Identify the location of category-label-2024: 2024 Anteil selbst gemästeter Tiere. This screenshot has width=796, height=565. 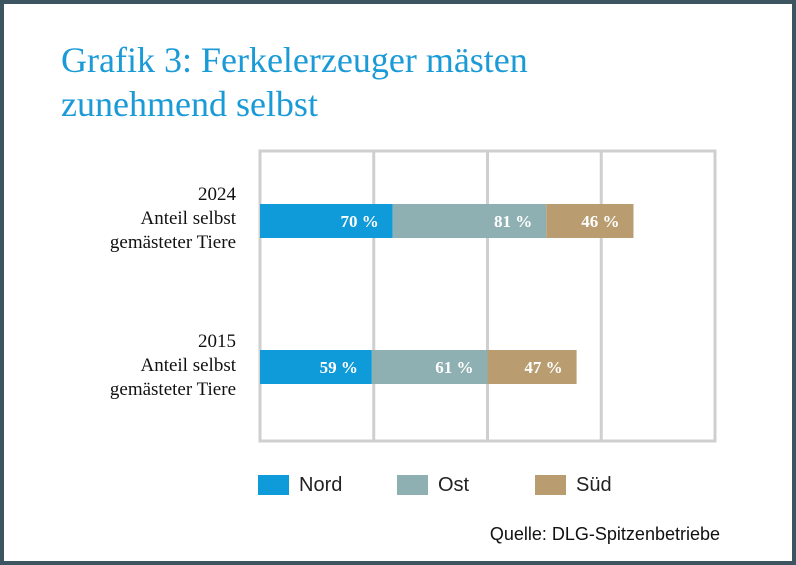
(121, 219).